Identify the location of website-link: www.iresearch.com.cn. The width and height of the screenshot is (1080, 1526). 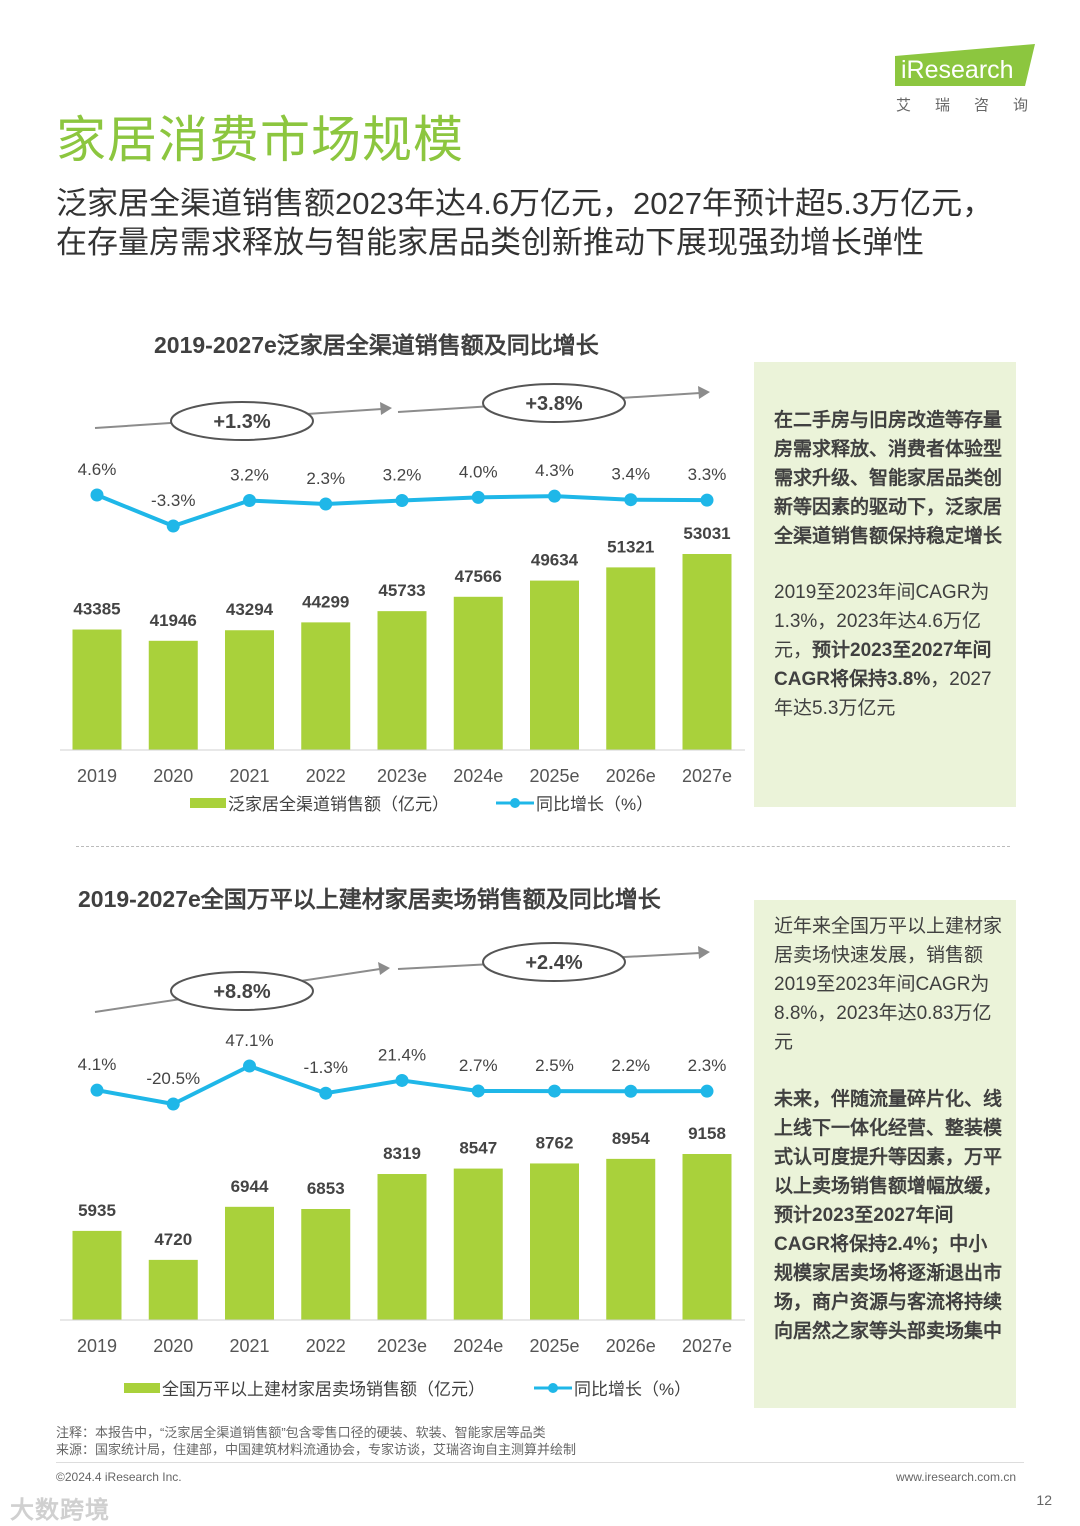
(955, 1477).